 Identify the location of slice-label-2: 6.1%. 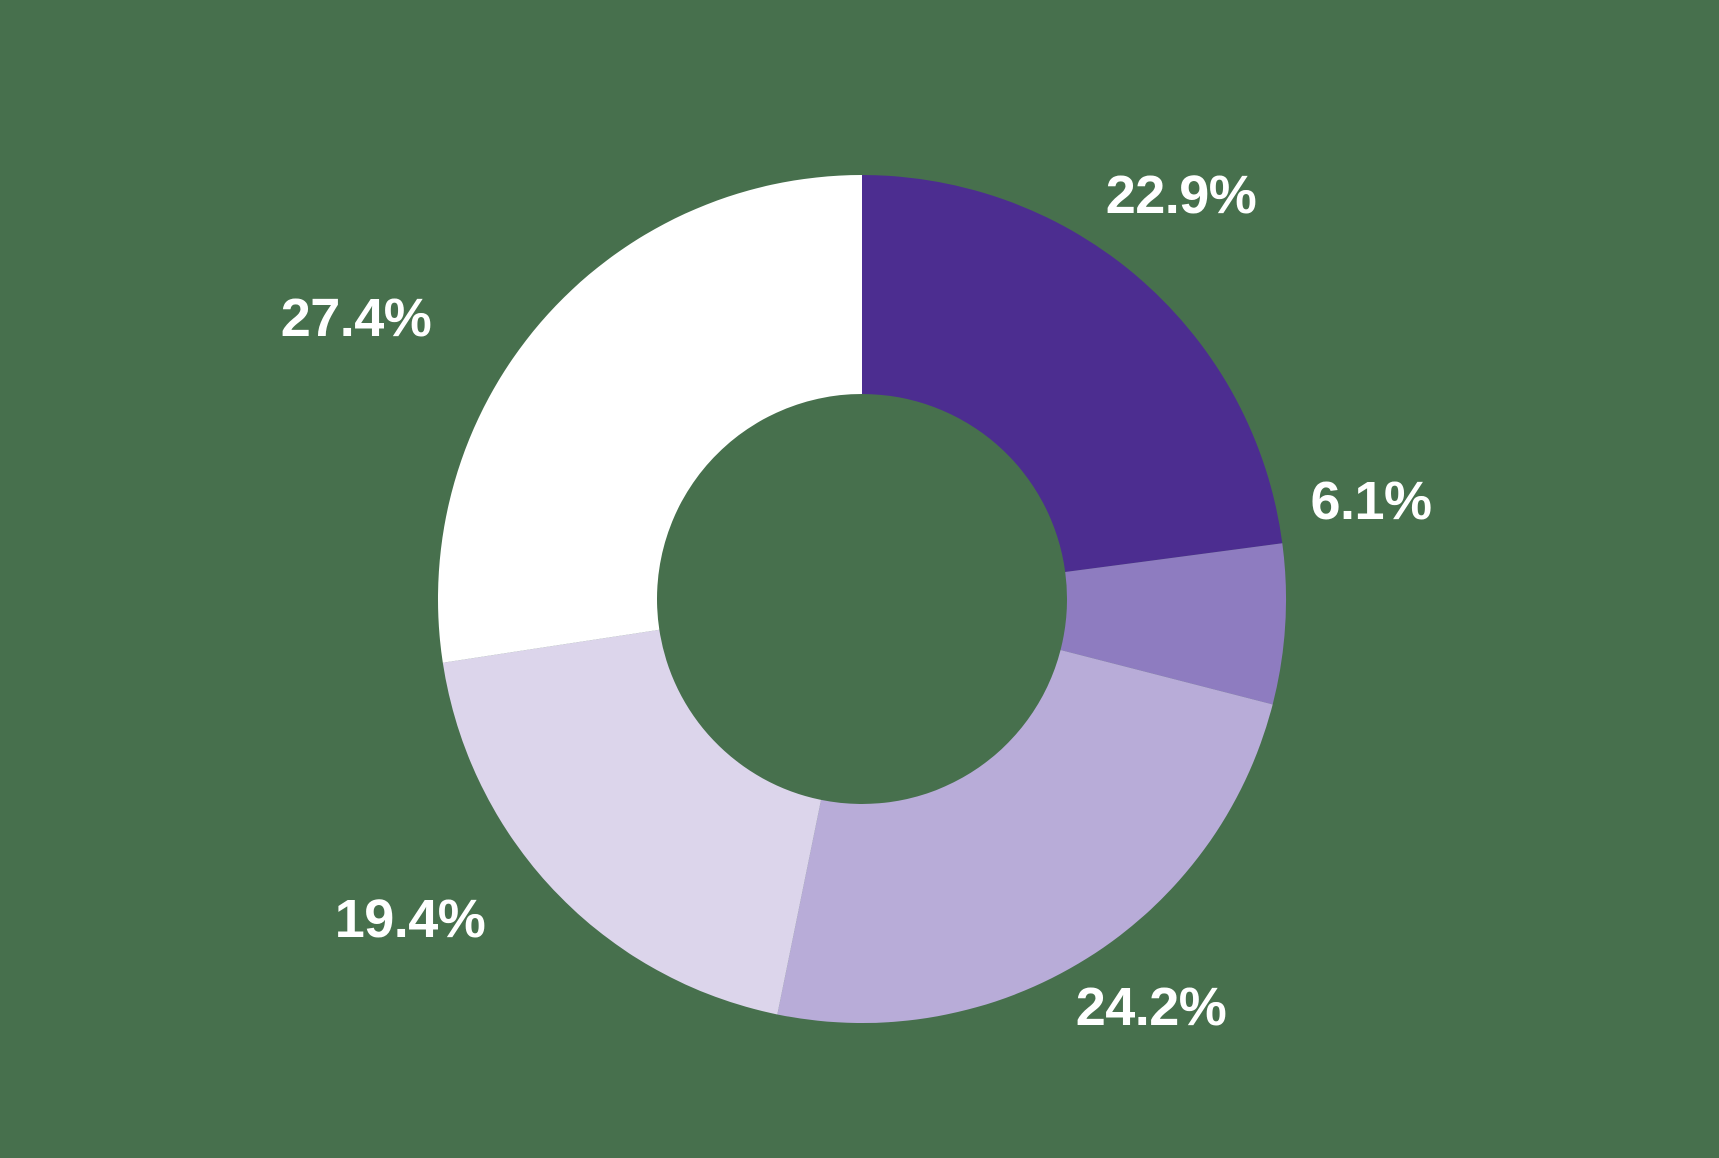
(1371, 501).